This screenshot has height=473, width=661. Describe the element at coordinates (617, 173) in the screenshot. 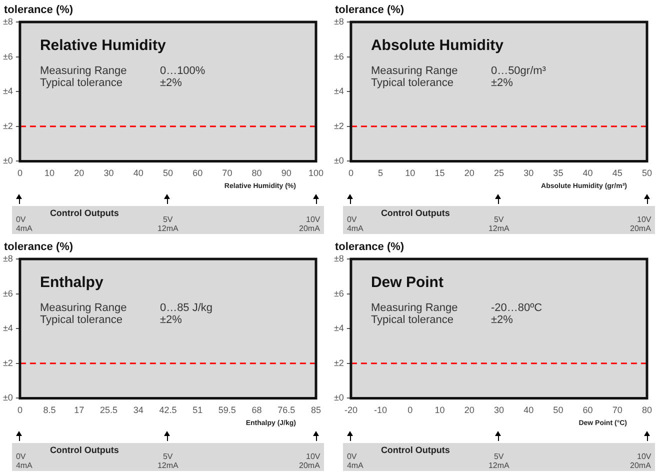

I see `x-tick-label: 45` at that location.